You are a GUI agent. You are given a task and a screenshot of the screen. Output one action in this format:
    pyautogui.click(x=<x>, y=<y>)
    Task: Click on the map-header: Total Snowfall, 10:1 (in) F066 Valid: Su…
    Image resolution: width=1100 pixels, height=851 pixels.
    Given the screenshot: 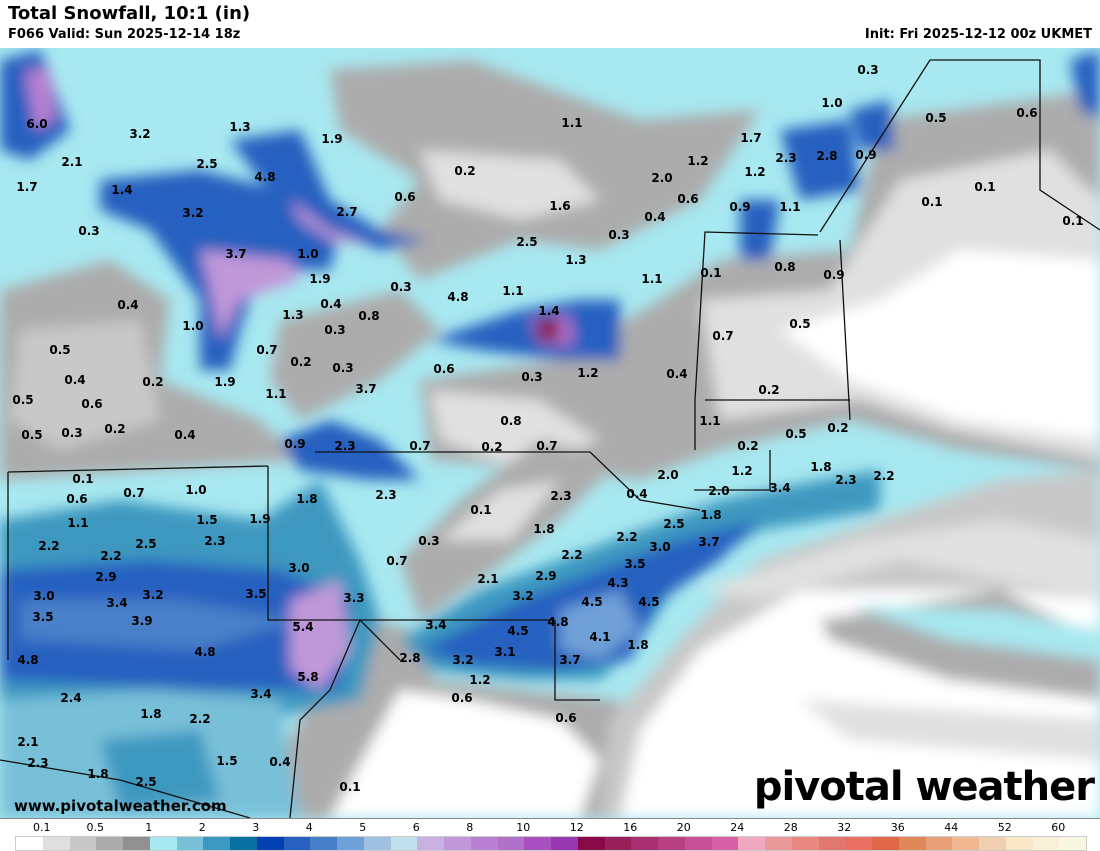 What is the action you would take?
    pyautogui.click(x=550, y=24)
    